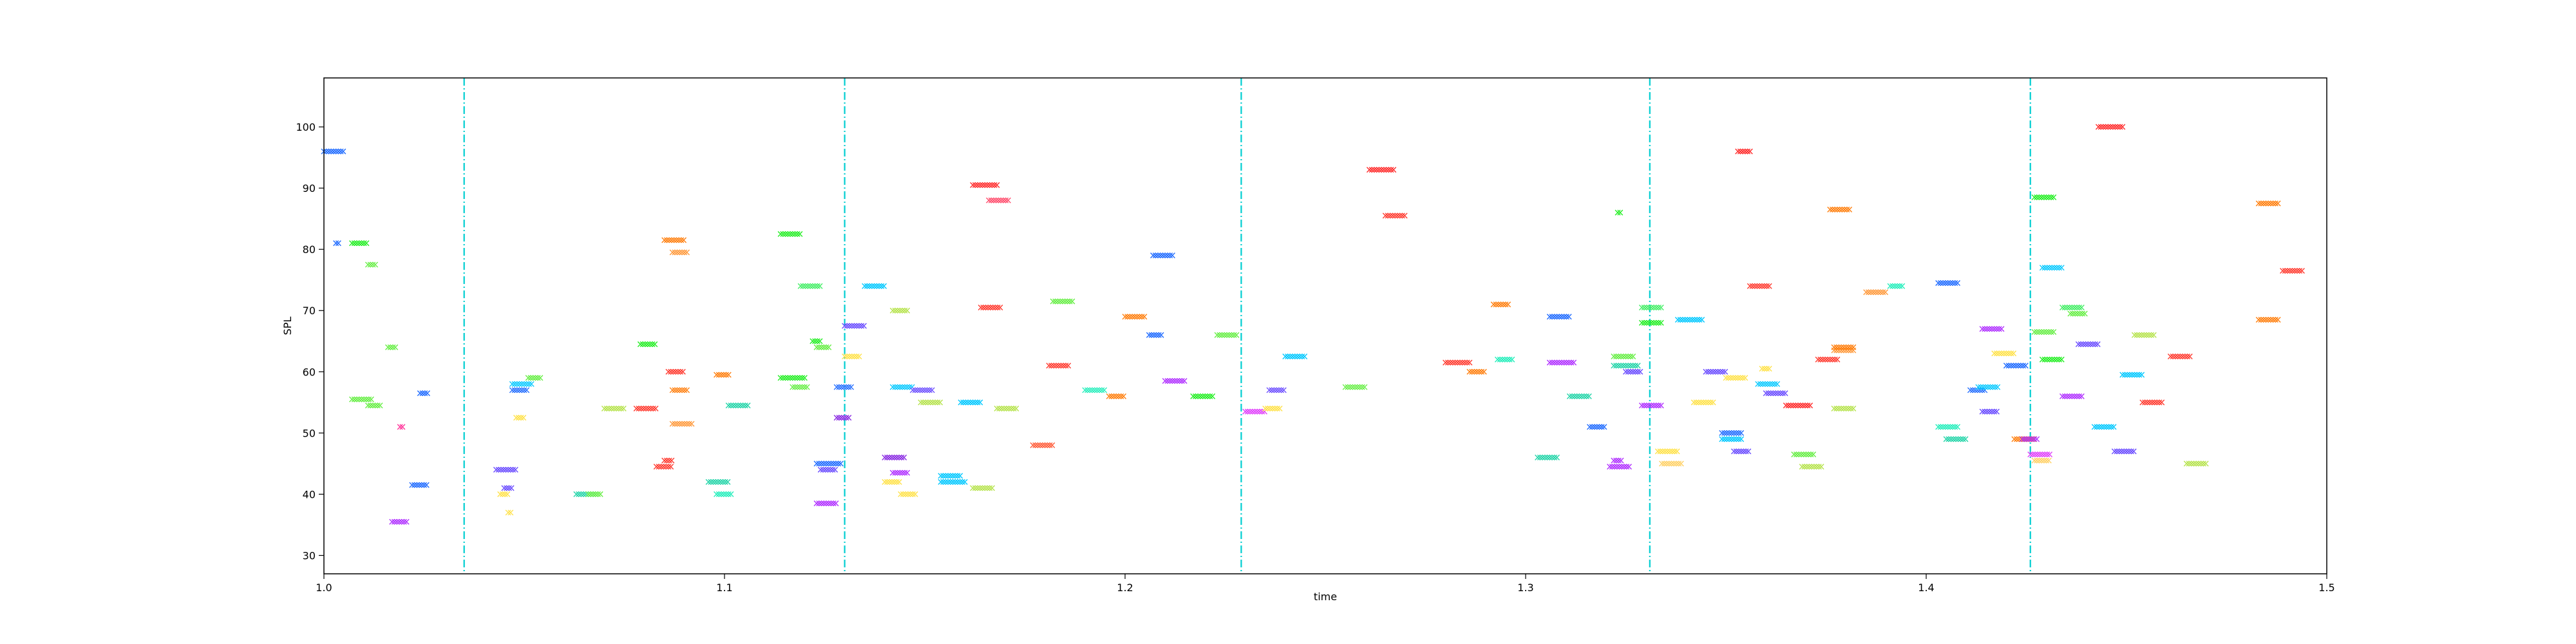 The height and width of the screenshot is (644, 2576). Describe the element at coordinates (1325, 584) in the screenshot. I see `x-axis-ticks: 1.0 1.1 1.2 1.3 1.4 1.5` at that location.